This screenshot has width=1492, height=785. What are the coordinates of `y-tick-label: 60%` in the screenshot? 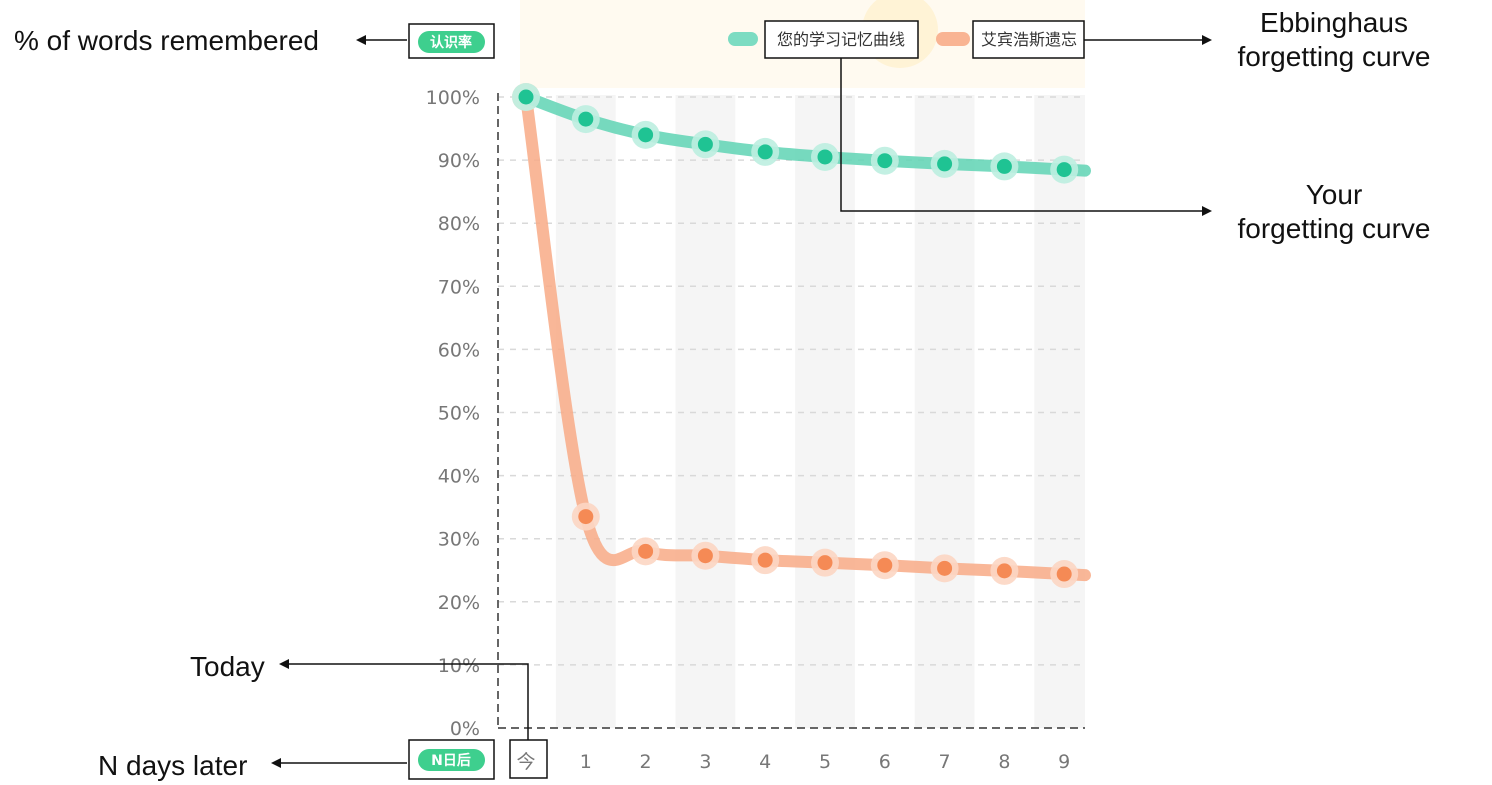 It's located at (459, 350).